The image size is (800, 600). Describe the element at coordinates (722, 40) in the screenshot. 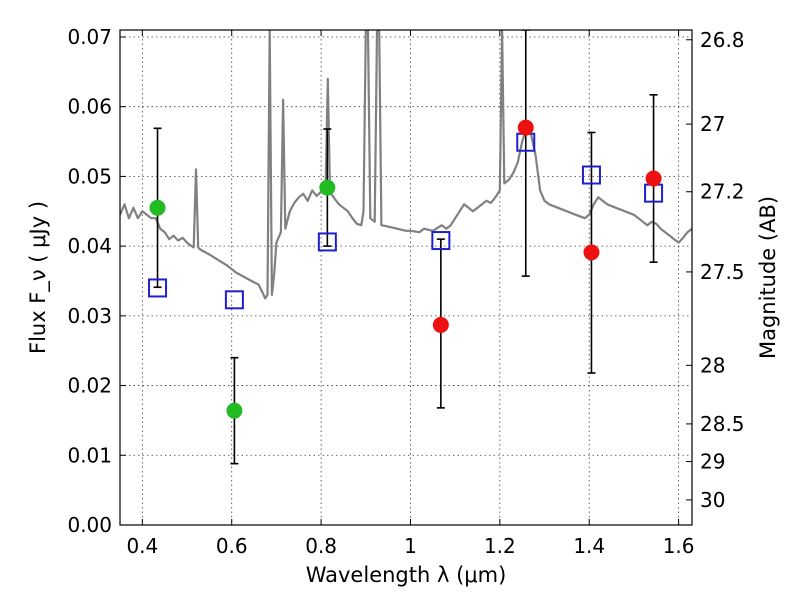

I see `y2-tick-label: 26.8` at that location.